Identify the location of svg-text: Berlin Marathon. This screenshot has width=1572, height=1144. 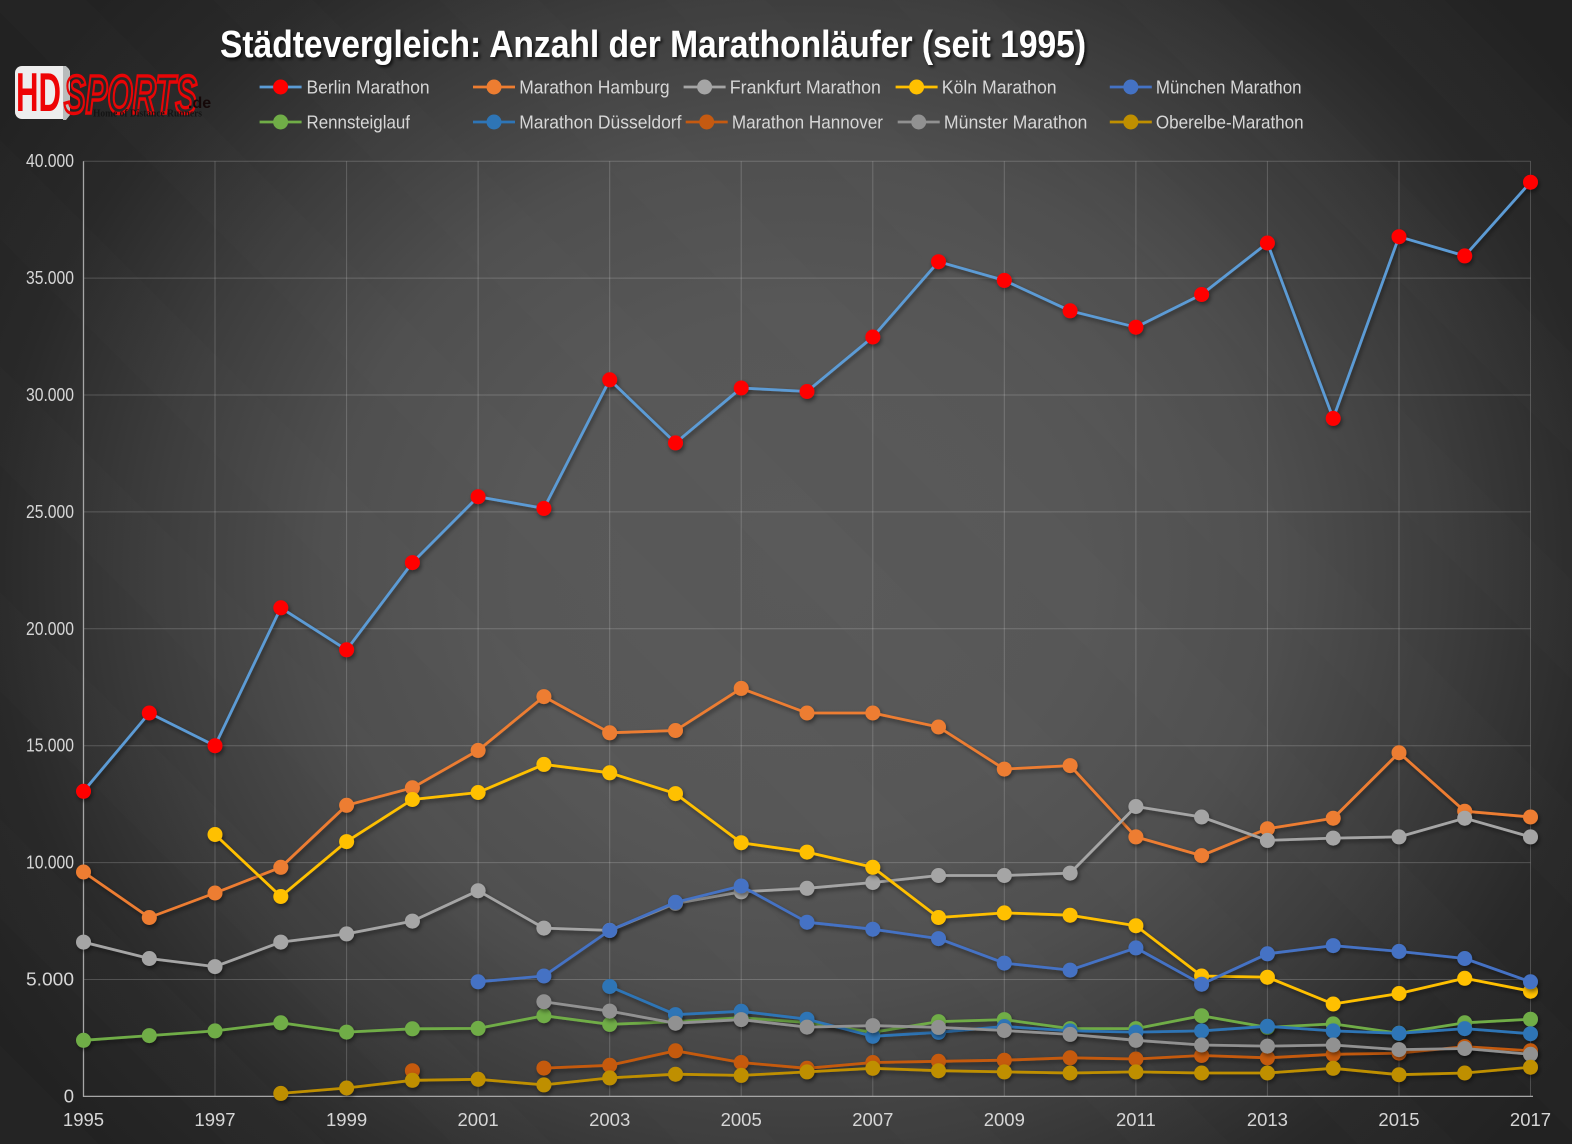
(368, 87).